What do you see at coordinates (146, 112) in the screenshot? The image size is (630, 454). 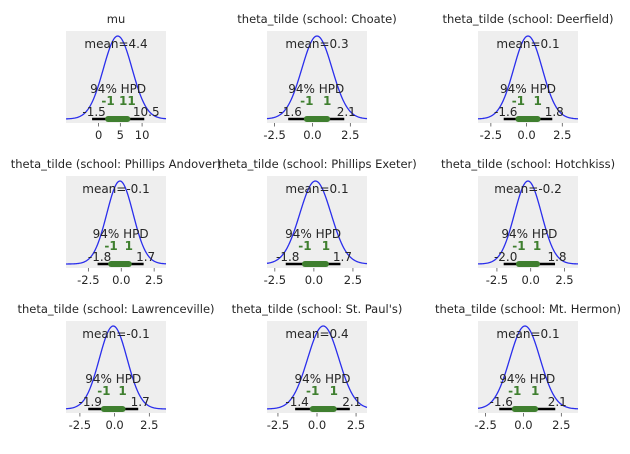 I see `hpd-high-label: 10.5` at bounding box center [146, 112].